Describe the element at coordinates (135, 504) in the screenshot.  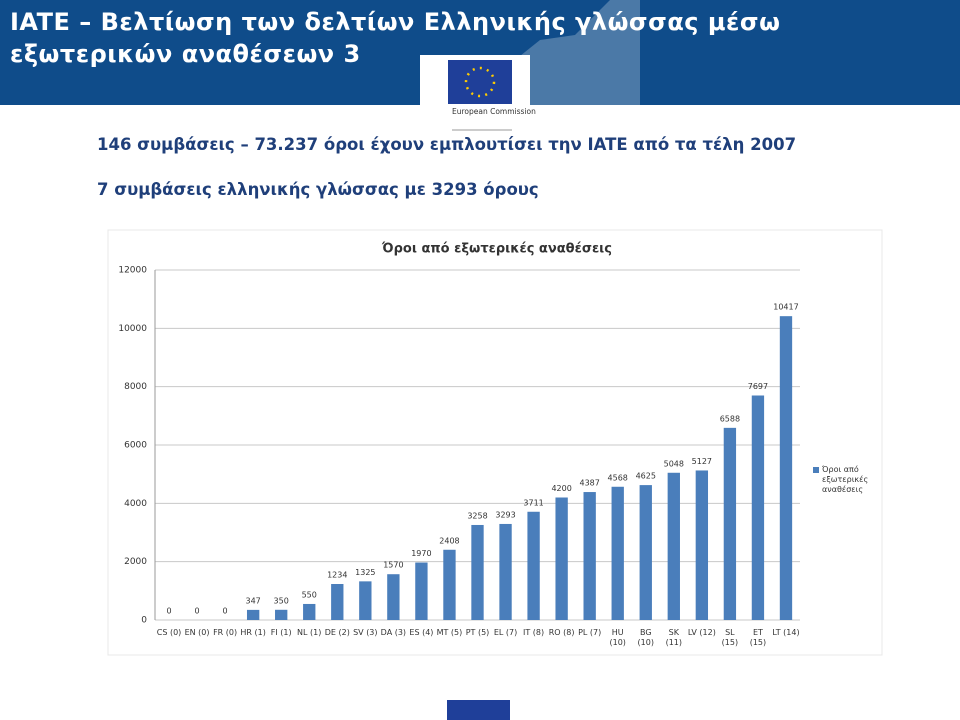
I see `y-tick-label: 4000` at that location.